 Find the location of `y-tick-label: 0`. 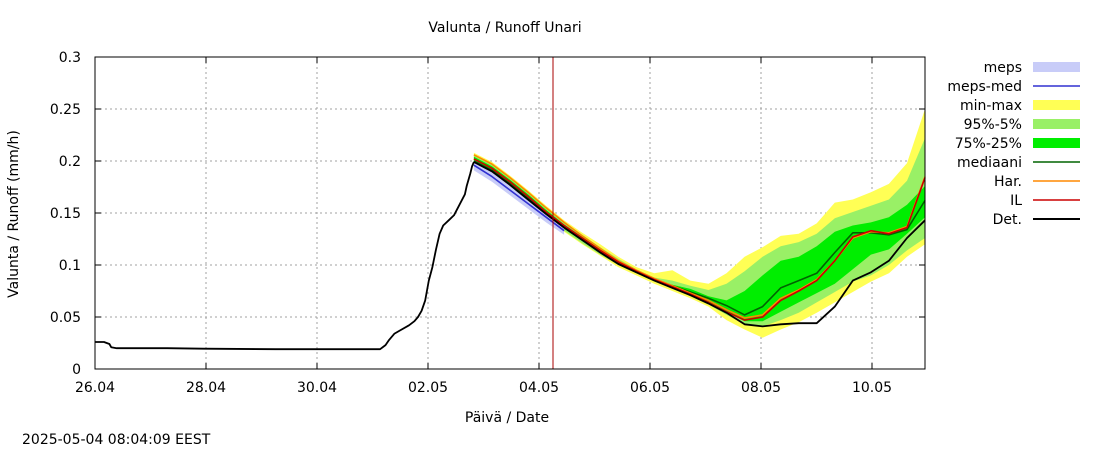

y-tick-label: 0 is located at coordinates (76, 370).